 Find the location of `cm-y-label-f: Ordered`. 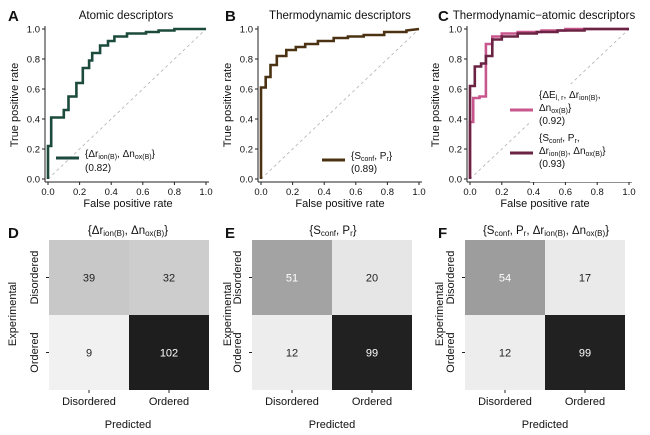

cm-y-label-f: Ordered is located at coordinates (451, 352).